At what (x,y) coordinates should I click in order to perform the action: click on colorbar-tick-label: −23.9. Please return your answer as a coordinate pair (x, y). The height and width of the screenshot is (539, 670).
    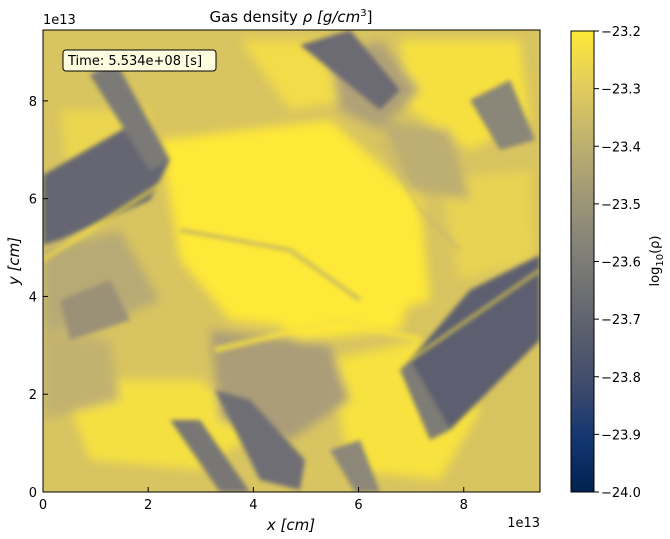
    Looking at the image, I should click on (621, 435).